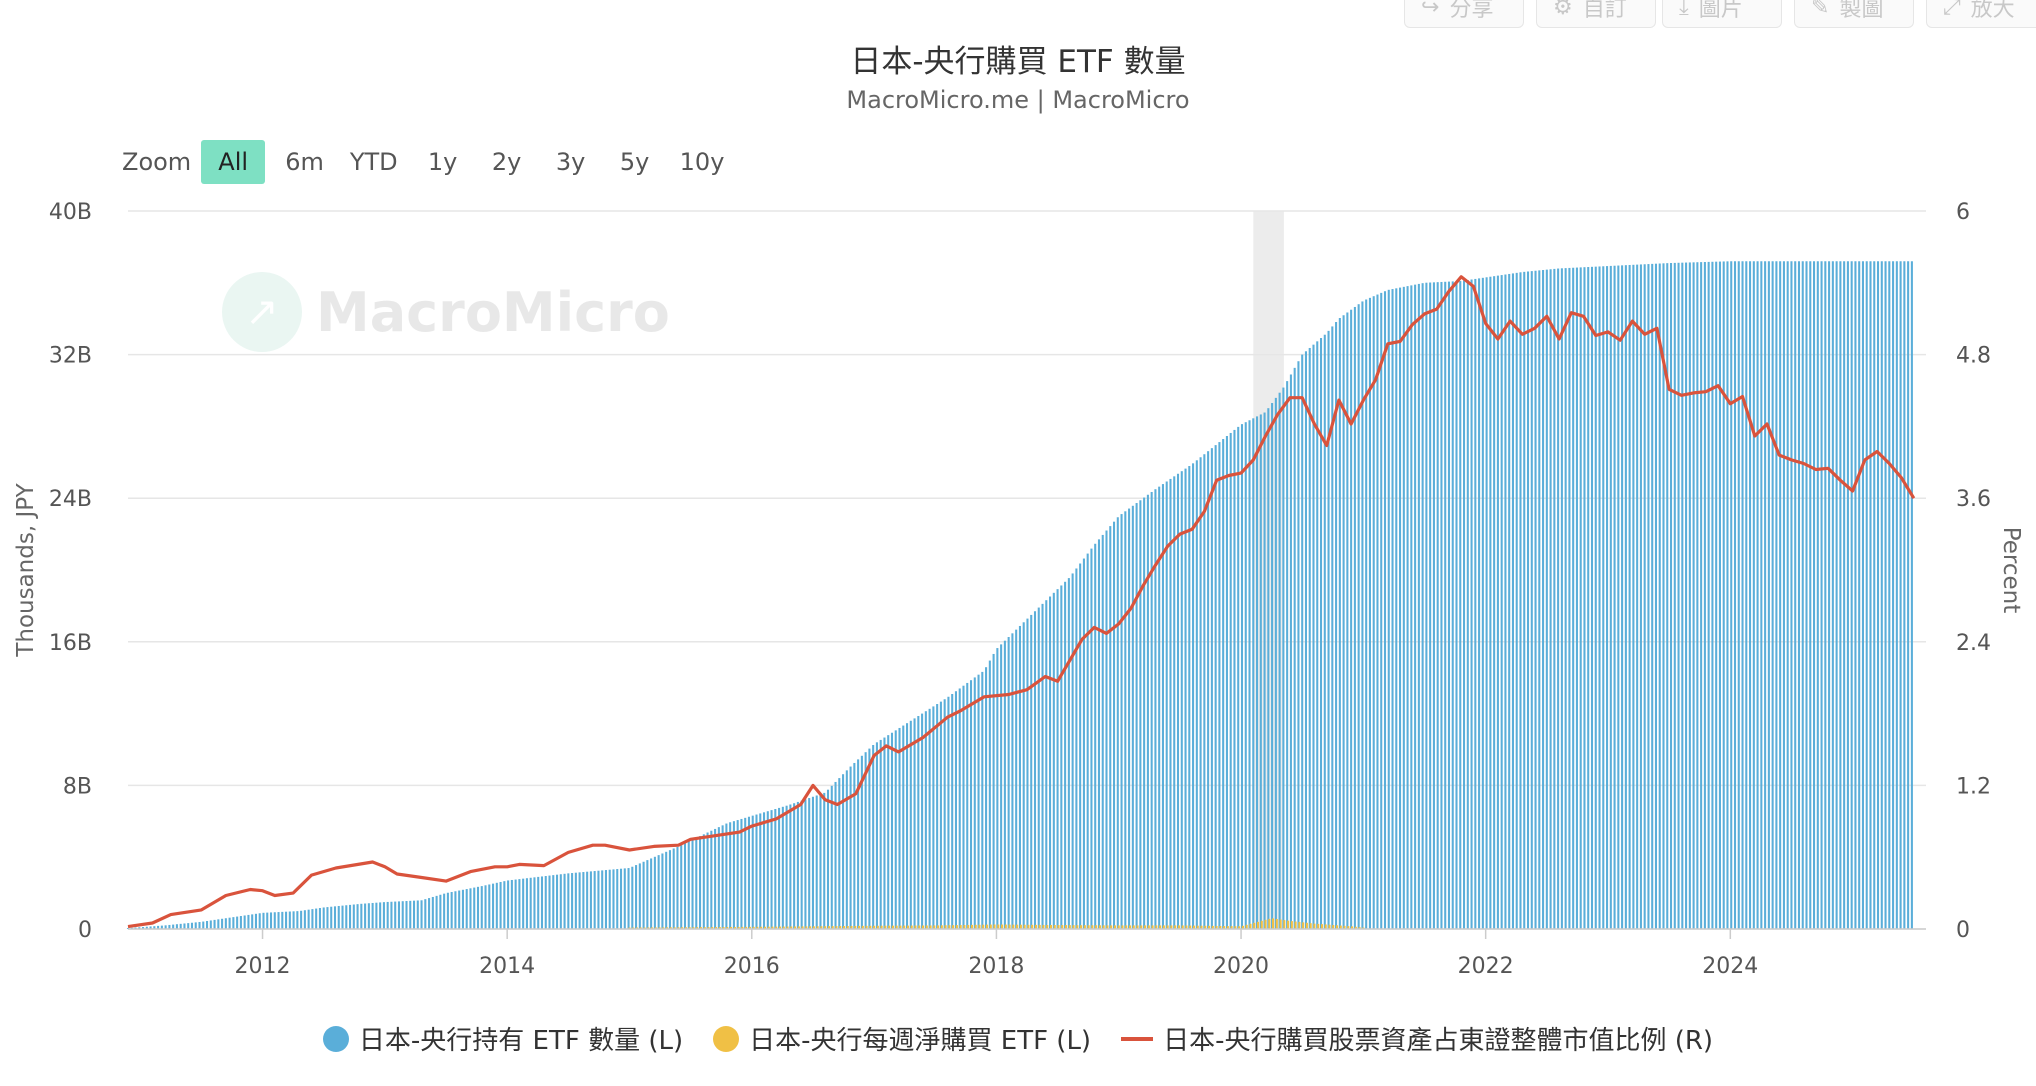 Image resolution: width=2036 pixels, height=1086 pixels. I want to click on toolbar-button: ✎ 製圖, so click(1854, 14).